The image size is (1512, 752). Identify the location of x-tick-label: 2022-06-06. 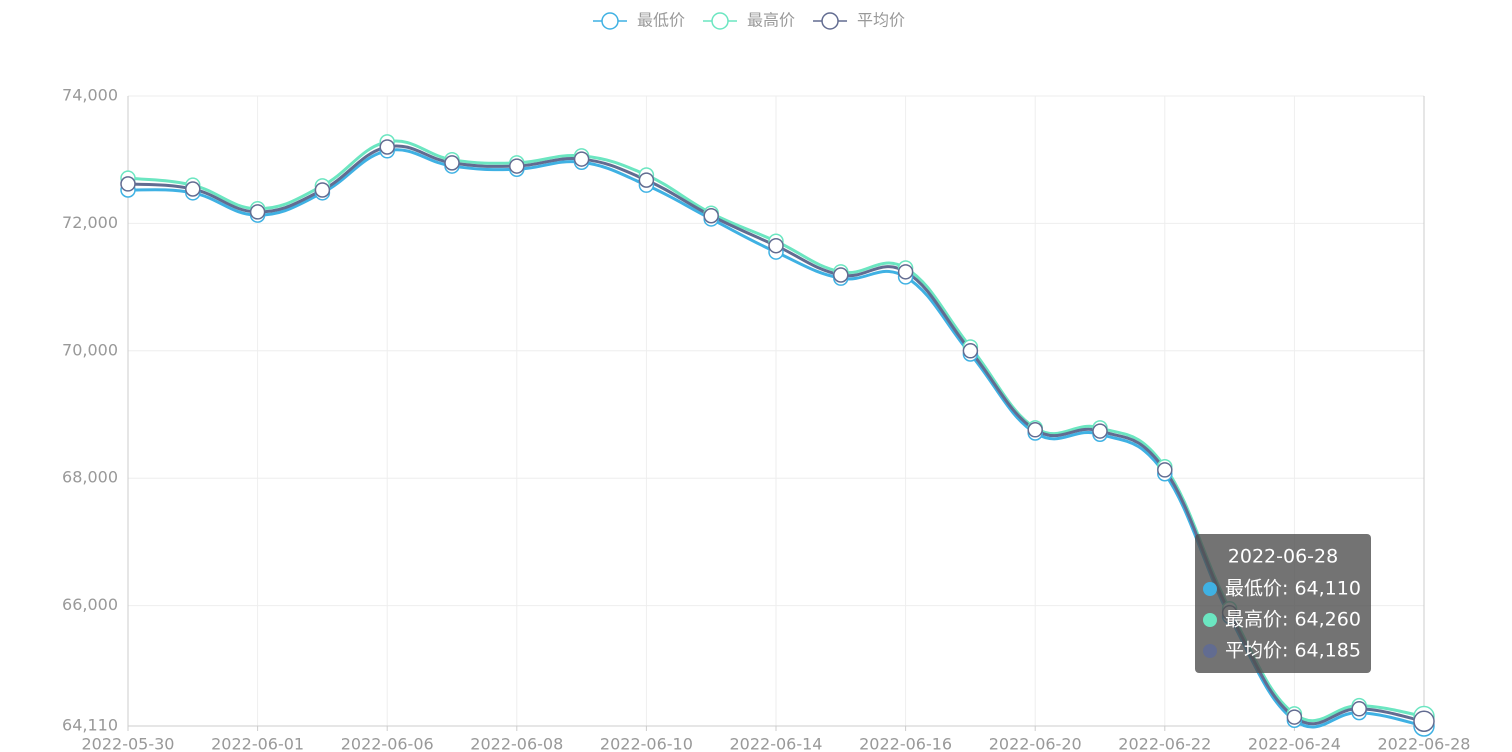
(387, 743).